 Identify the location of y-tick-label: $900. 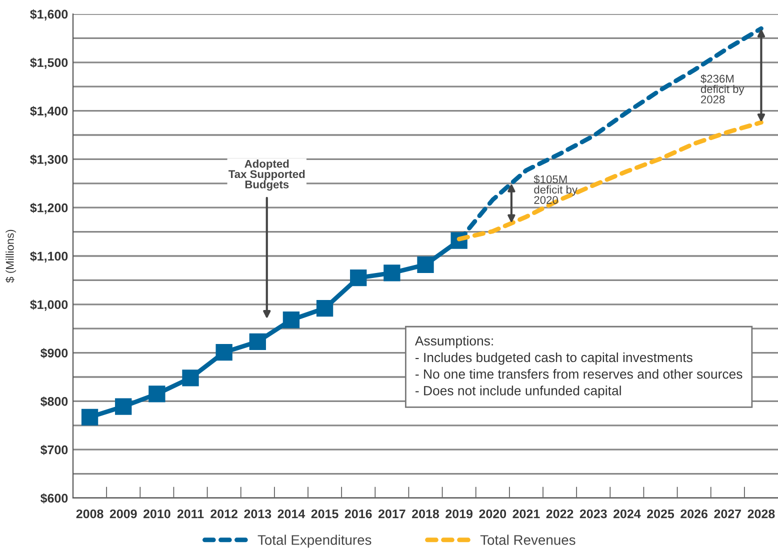
(54, 353).